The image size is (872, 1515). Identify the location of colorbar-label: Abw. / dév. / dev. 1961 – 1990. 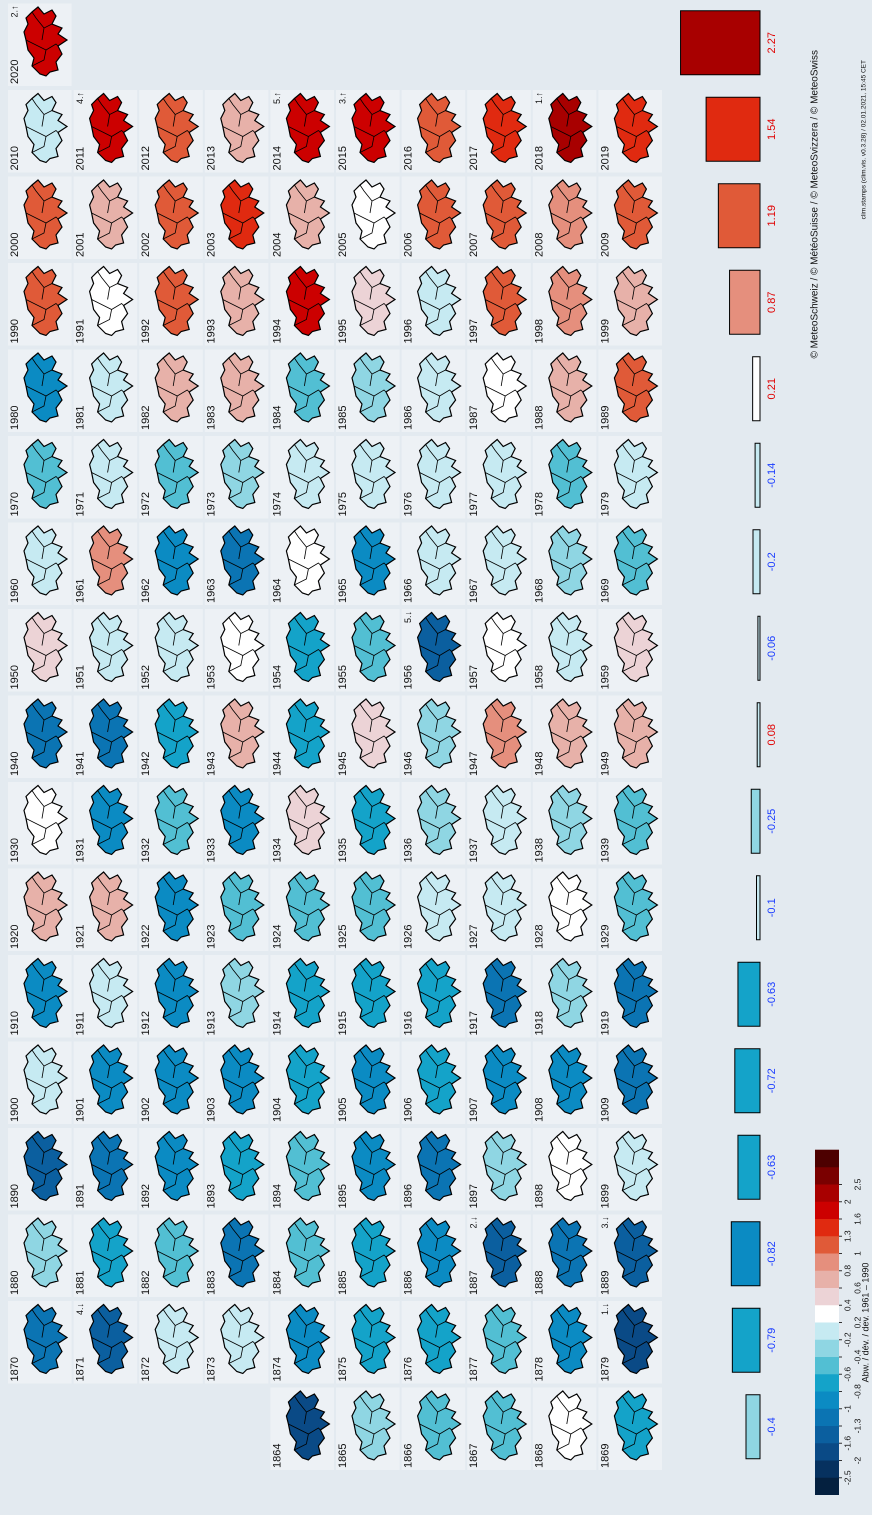
(865, 1323).